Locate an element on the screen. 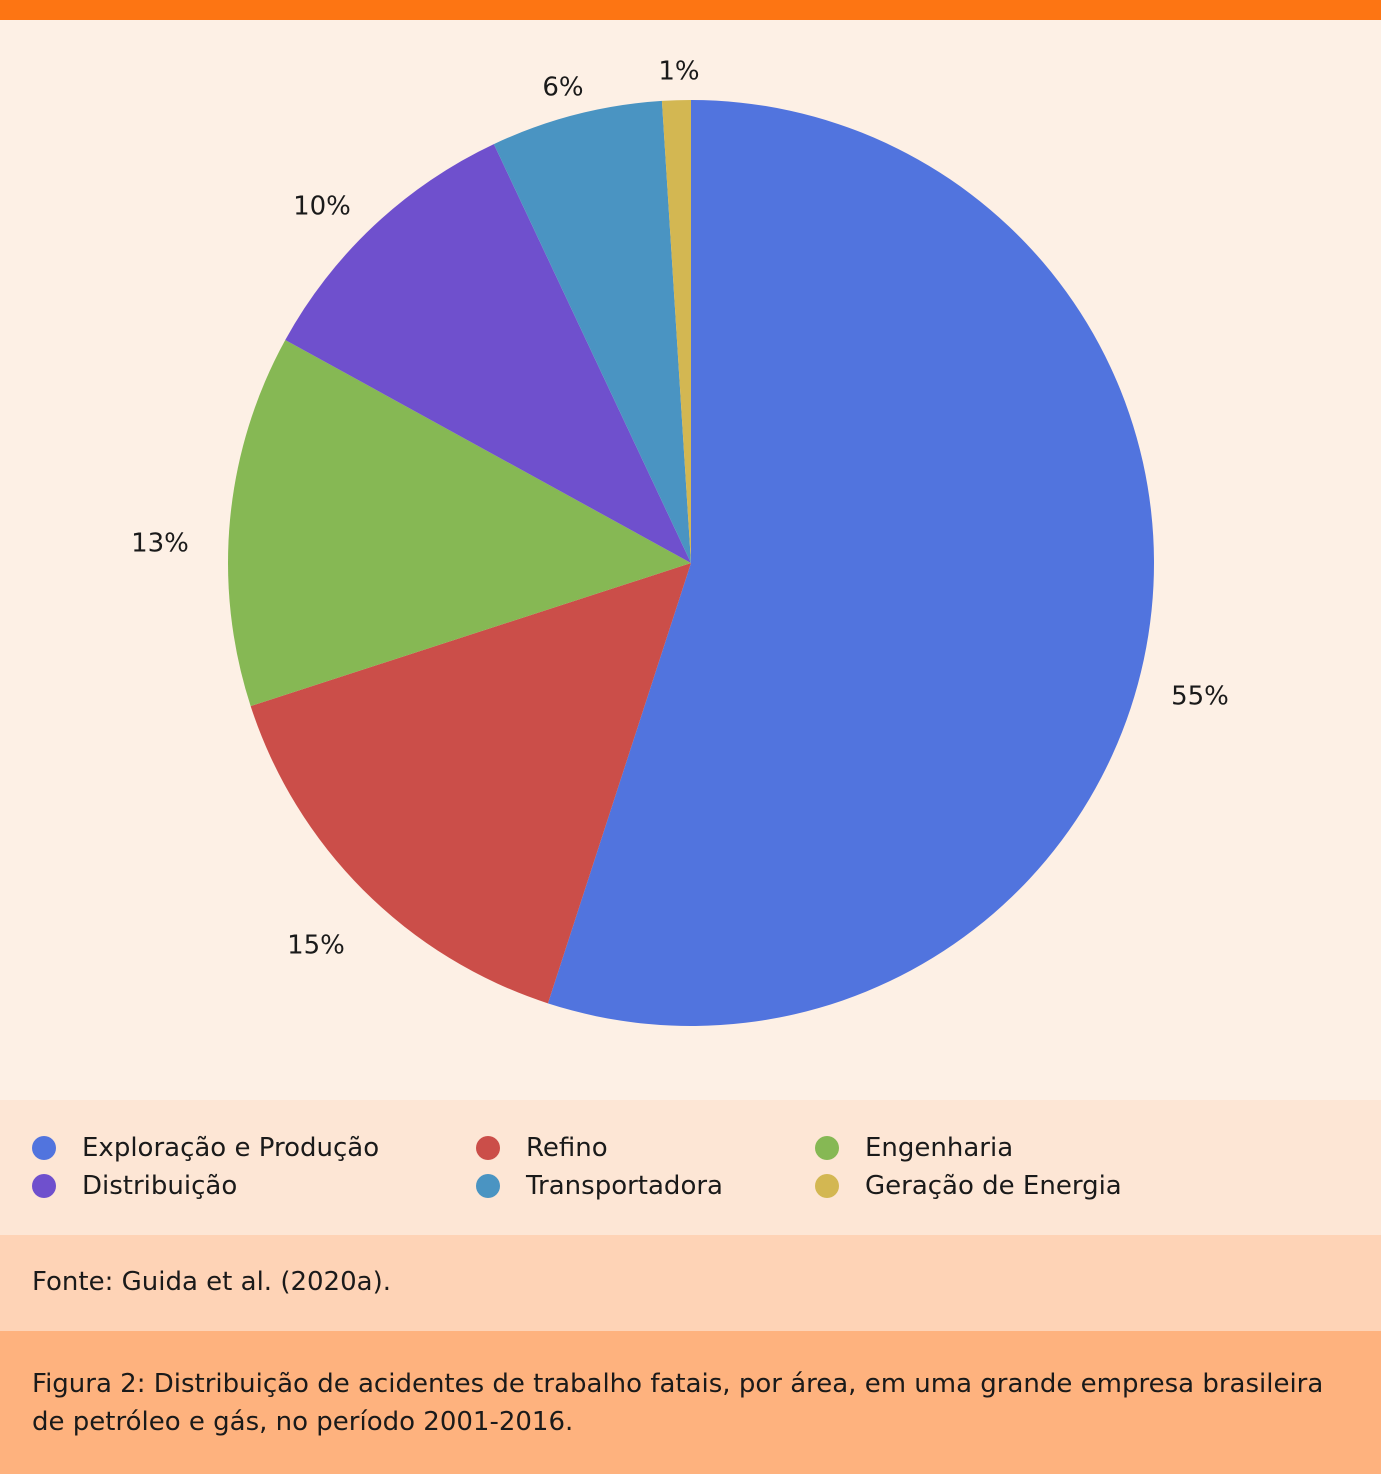 This screenshot has height=1474, width=1381. legend-item: Engenharia is located at coordinates (995, 1148).